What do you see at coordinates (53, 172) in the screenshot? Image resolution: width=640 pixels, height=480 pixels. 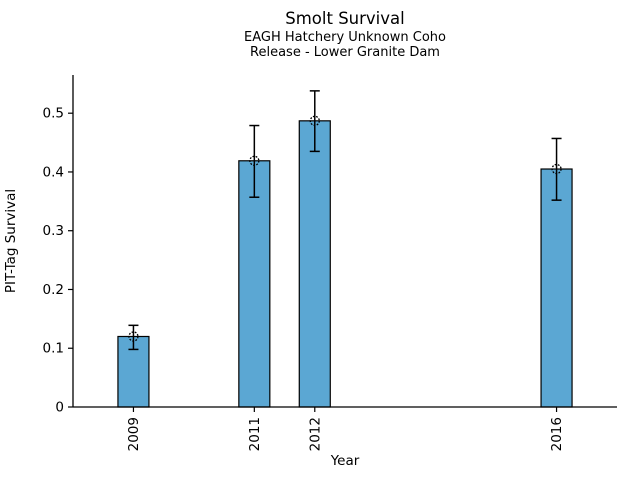 I see `y-tick-label-0.4: 0.4` at bounding box center [53, 172].